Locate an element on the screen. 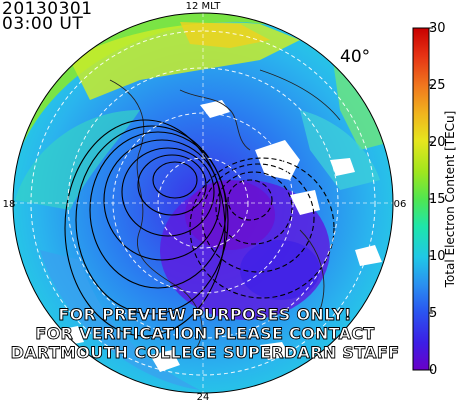 This screenshot has height=400, width=459. colorbar-tick-10: 10 is located at coordinates (437, 256).